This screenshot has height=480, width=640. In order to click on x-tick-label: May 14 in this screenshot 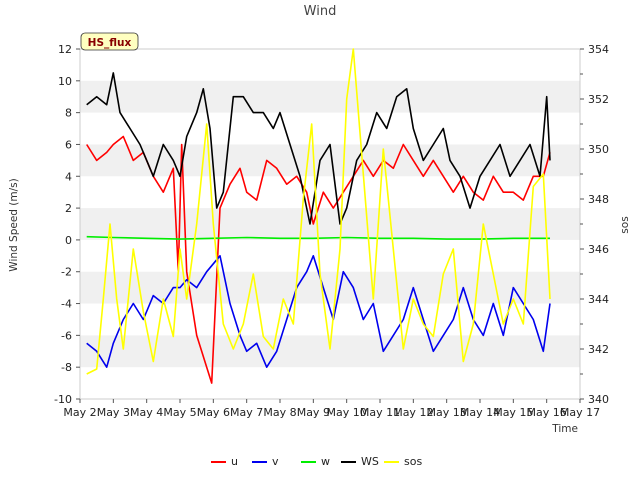, I will do `click(480, 412)`.